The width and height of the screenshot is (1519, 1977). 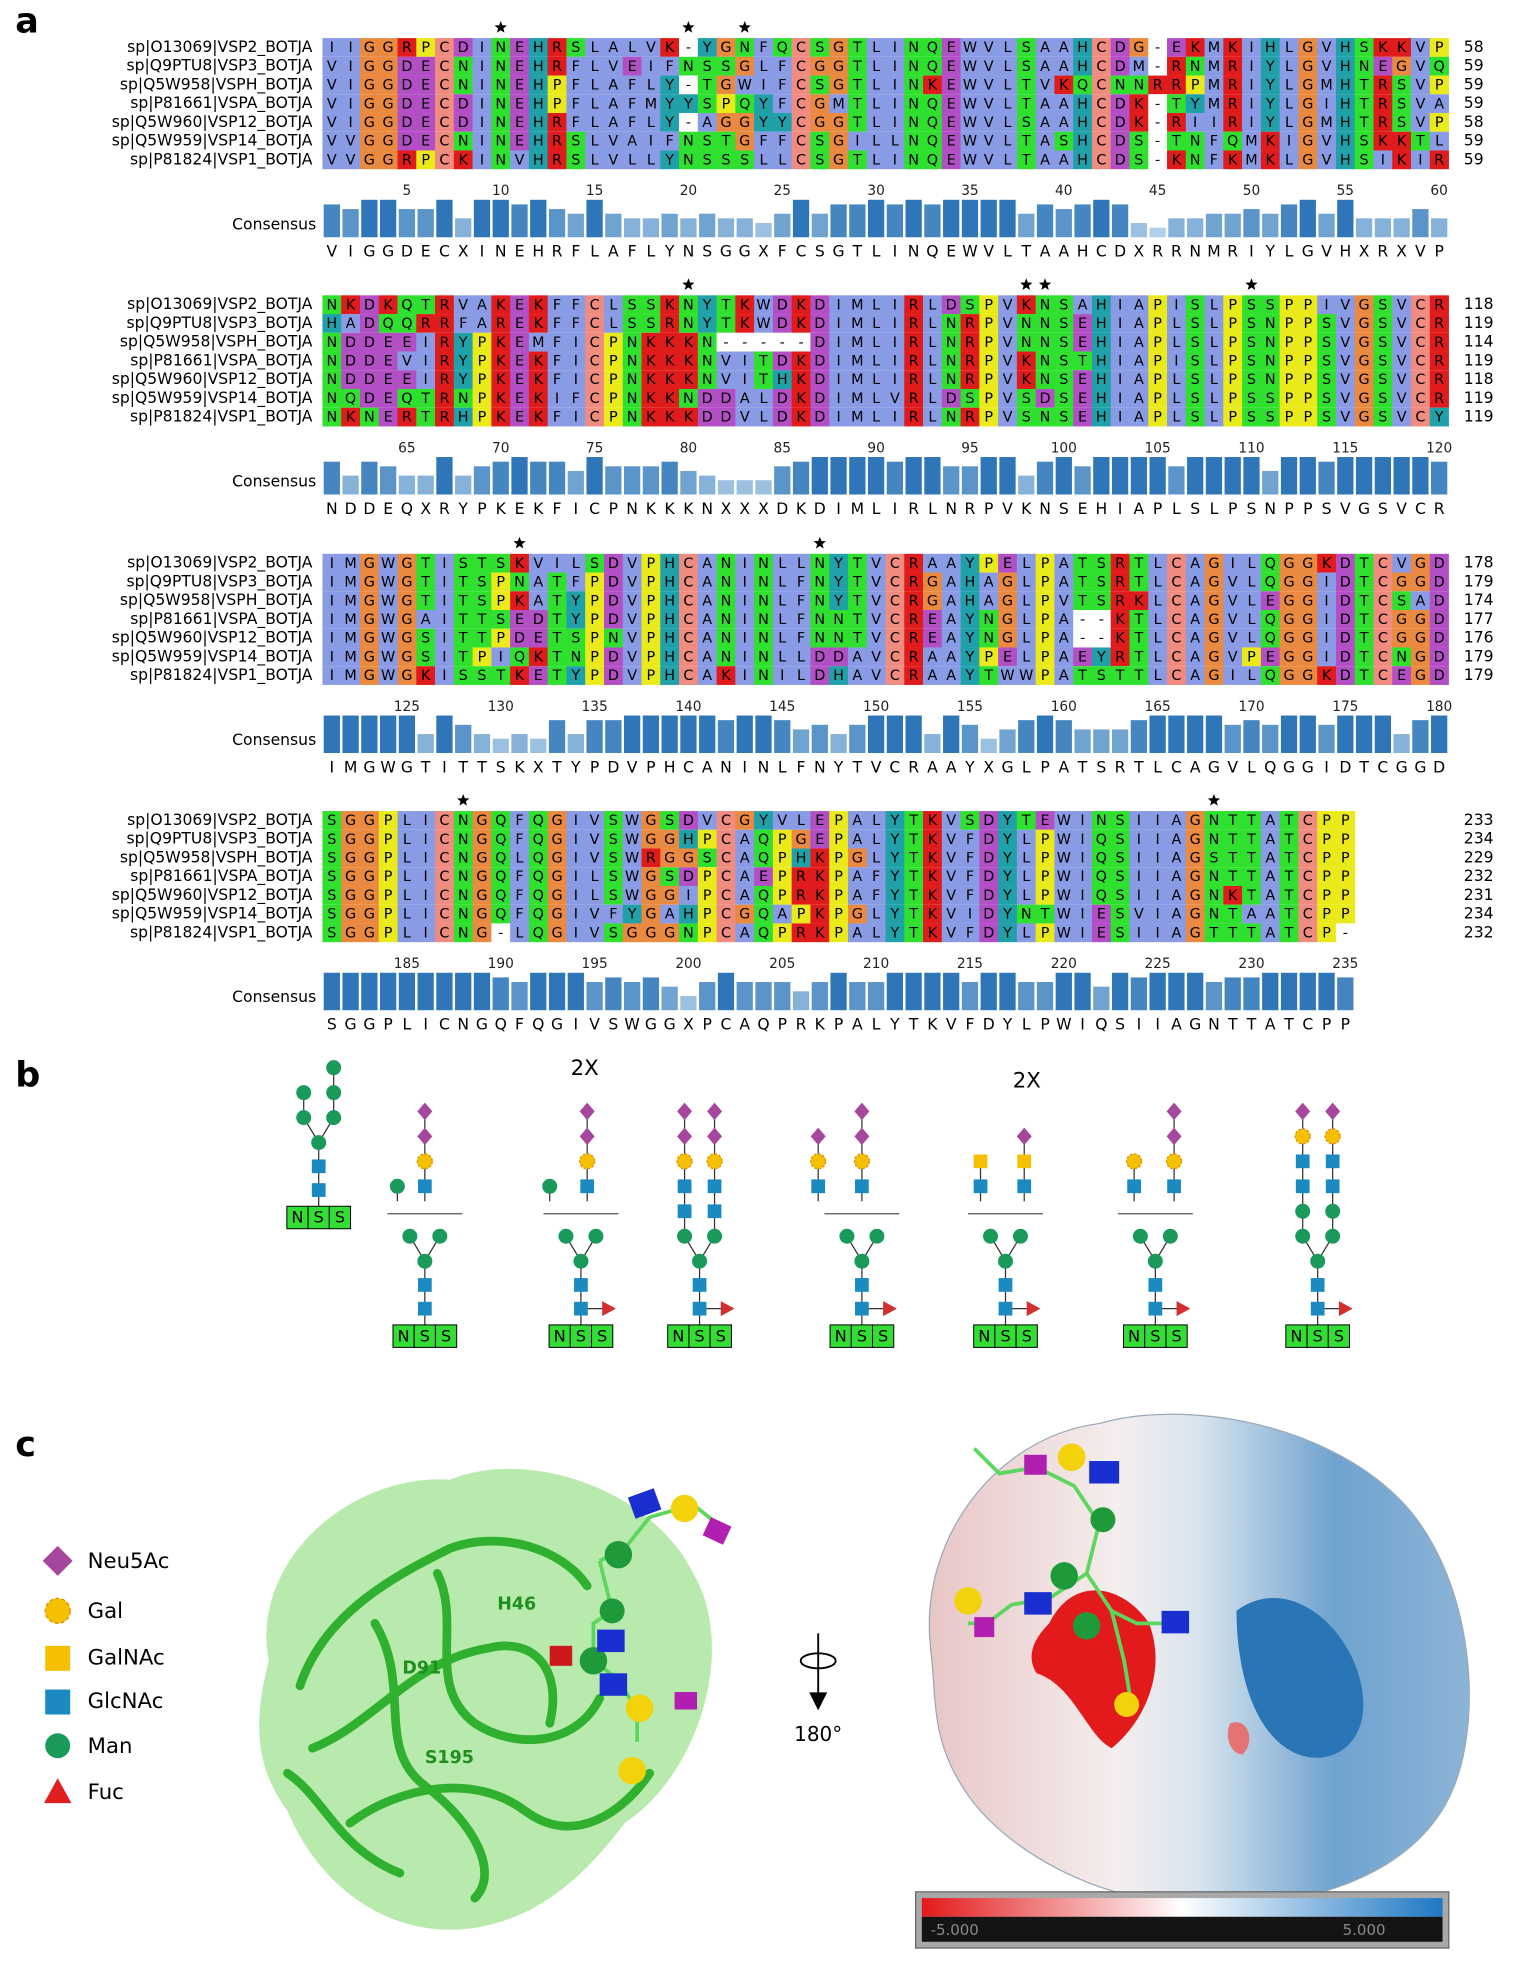 I want to click on residue: -, so click(x=1157, y=67).